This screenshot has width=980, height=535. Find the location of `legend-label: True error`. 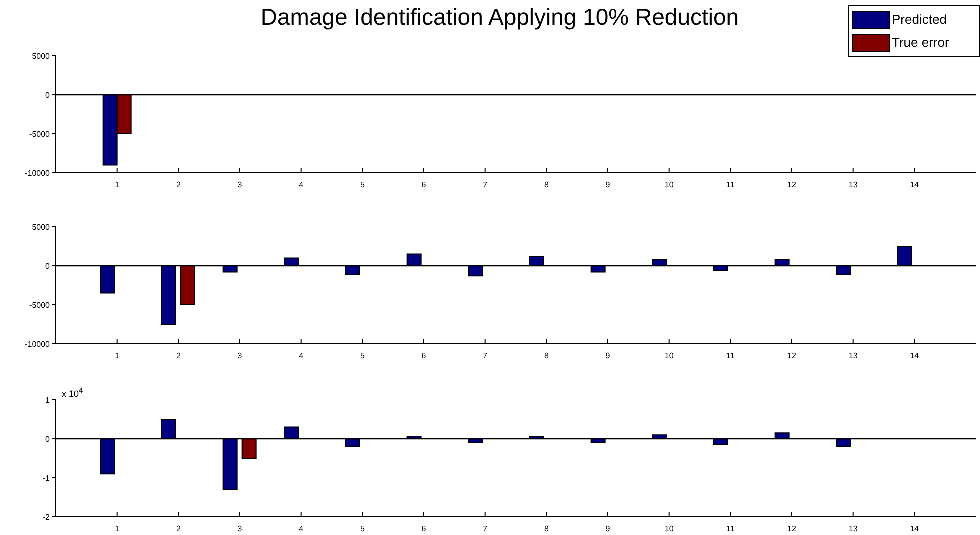

legend-label: True error is located at coordinates (921, 42).